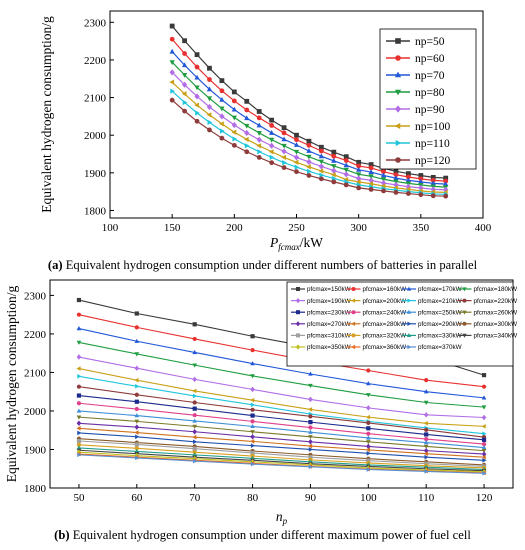  I want to click on y-tick-label: 1900, so click(95, 174).